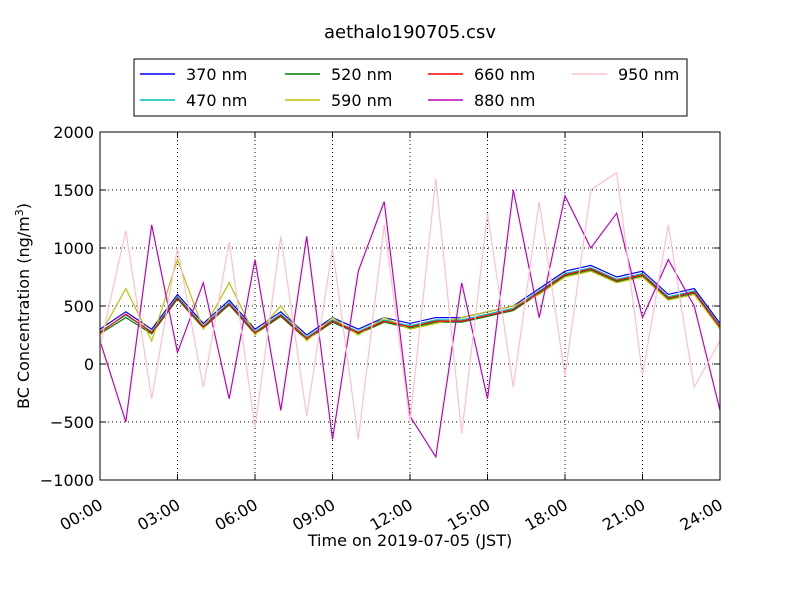 This screenshot has height=600, width=800. What do you see at coordinates (73, 132) in the screenshot?
I see `y-tick-label-0: 2000` at bounding box center [73, 132].